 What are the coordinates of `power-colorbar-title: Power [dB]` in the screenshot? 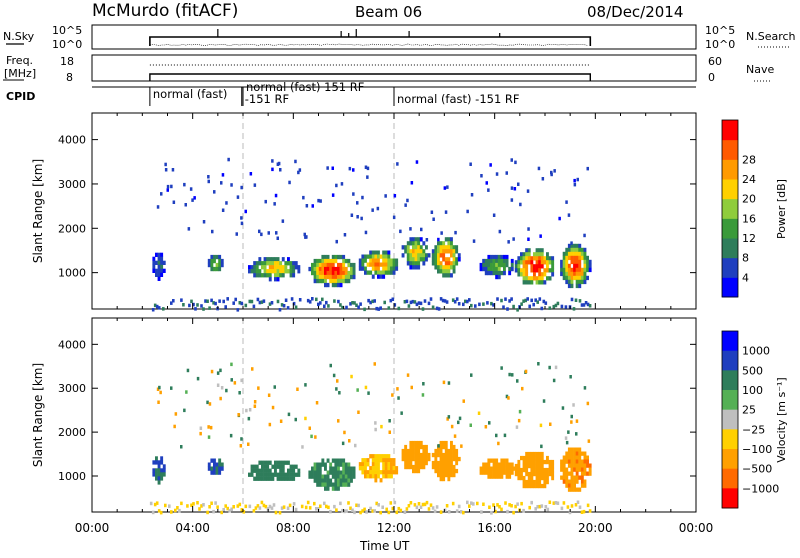 It's located at (781, 209).